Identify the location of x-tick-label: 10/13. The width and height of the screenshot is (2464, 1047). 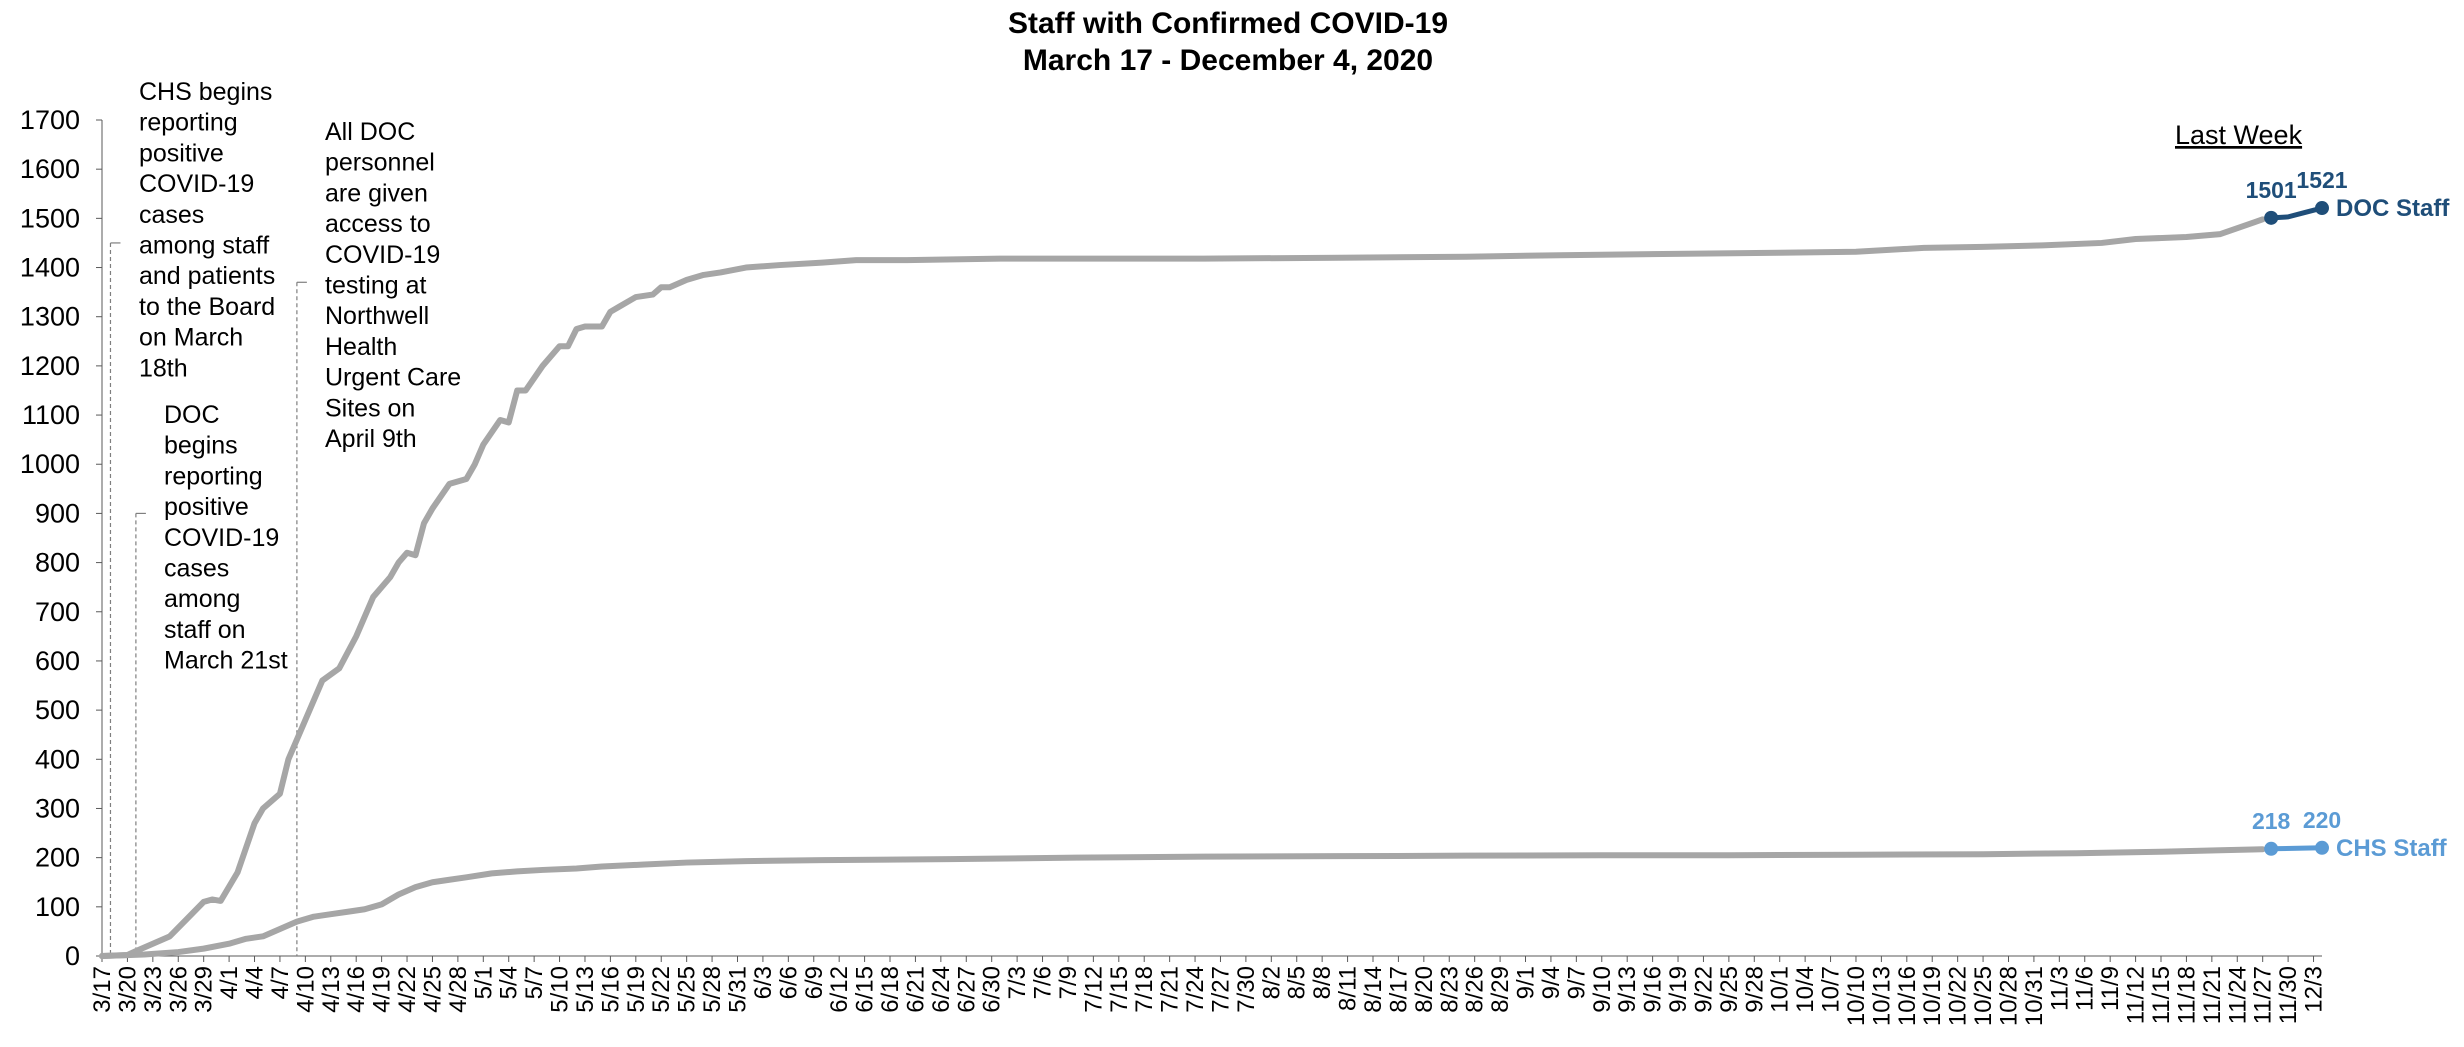
(1881, 996).